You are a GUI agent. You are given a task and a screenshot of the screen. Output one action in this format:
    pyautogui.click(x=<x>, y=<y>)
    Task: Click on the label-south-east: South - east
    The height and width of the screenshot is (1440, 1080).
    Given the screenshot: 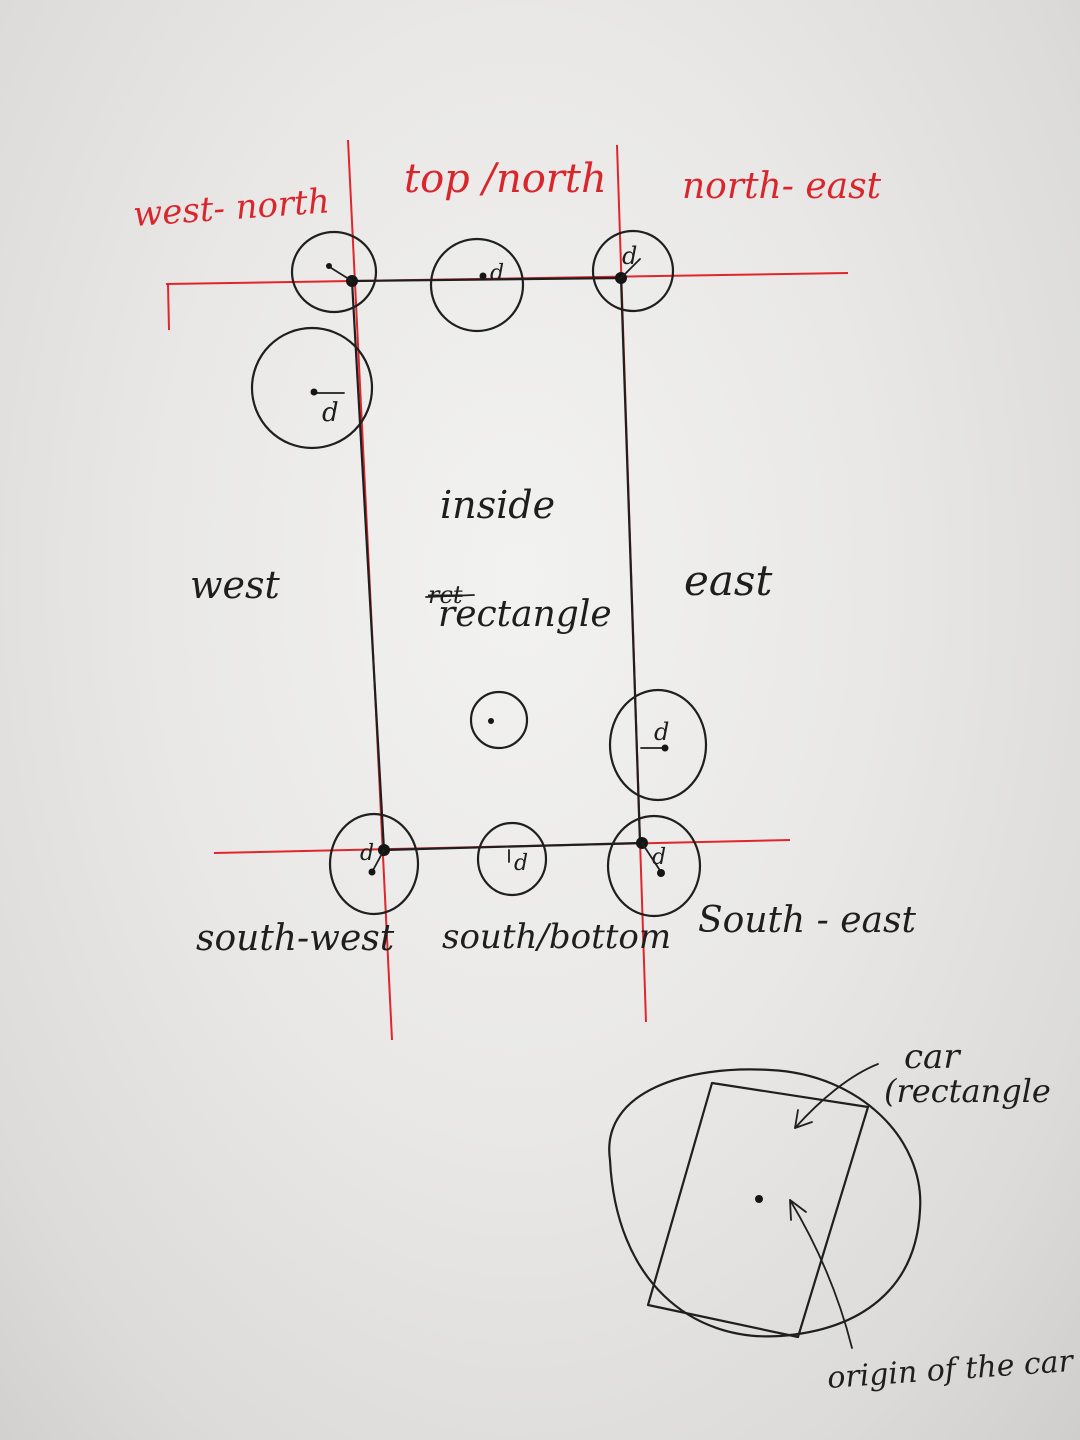 What is the action you would take?
    pyautogui.click(x=807, y=920)
    